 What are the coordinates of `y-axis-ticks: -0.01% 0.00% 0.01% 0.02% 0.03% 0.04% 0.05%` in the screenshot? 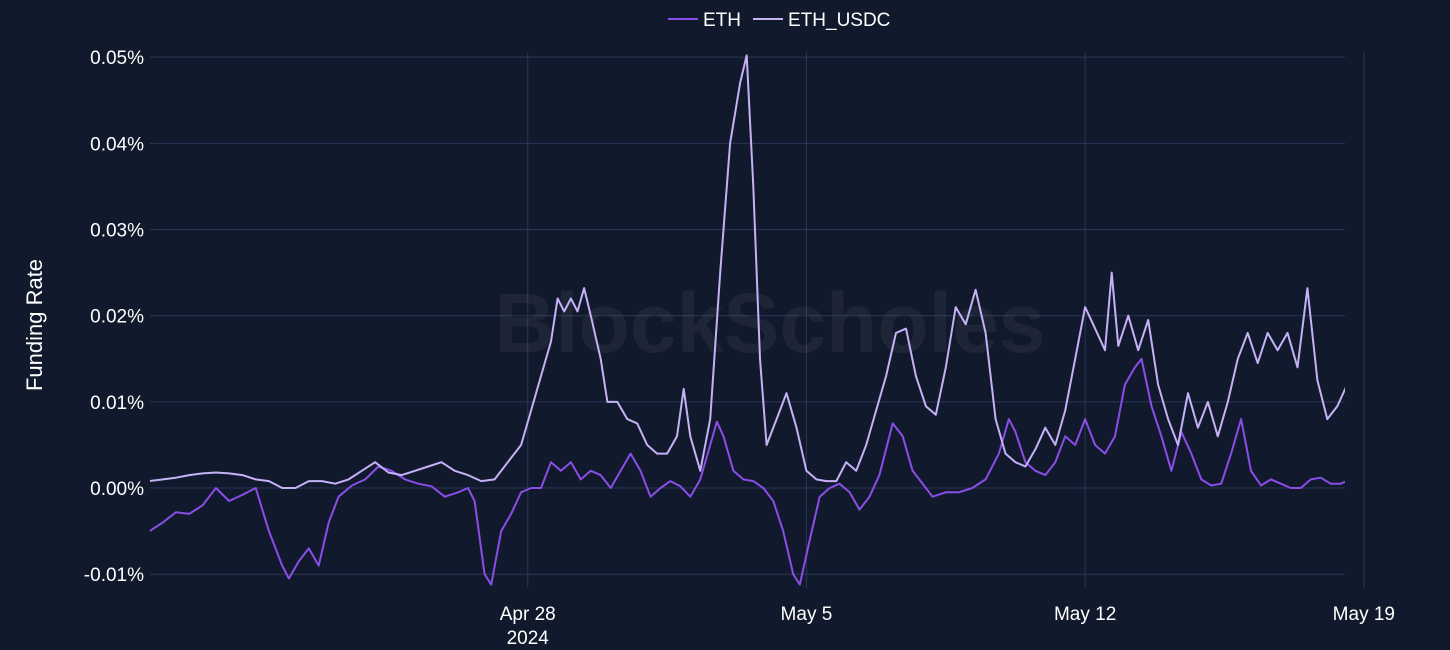 It's located at (114, 317).